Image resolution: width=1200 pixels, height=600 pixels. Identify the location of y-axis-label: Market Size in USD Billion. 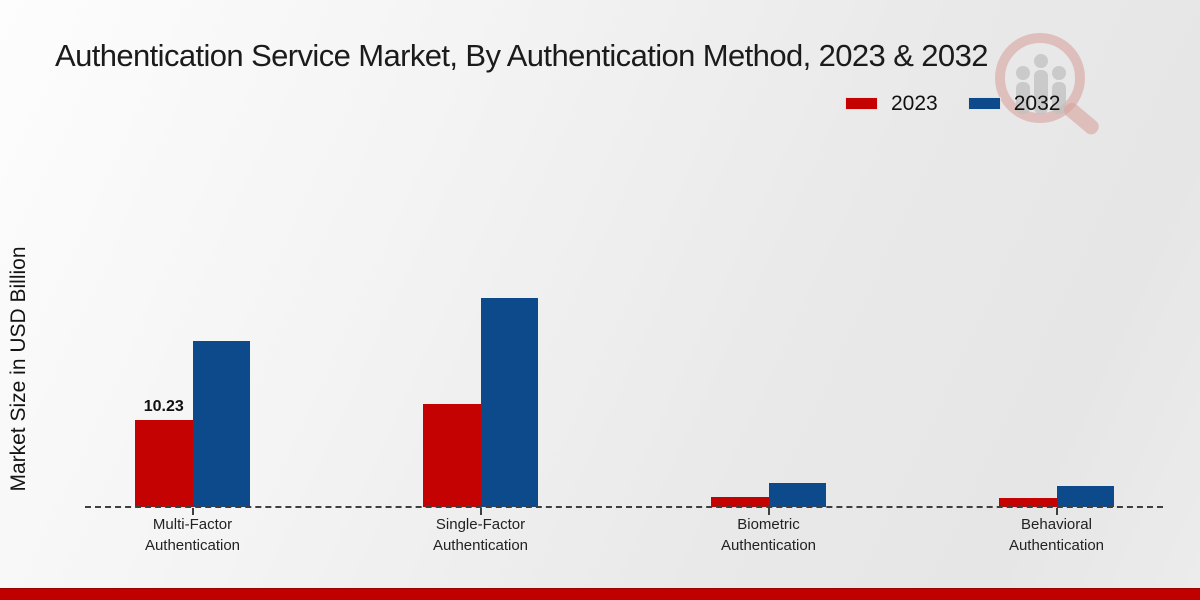
(18, 369).